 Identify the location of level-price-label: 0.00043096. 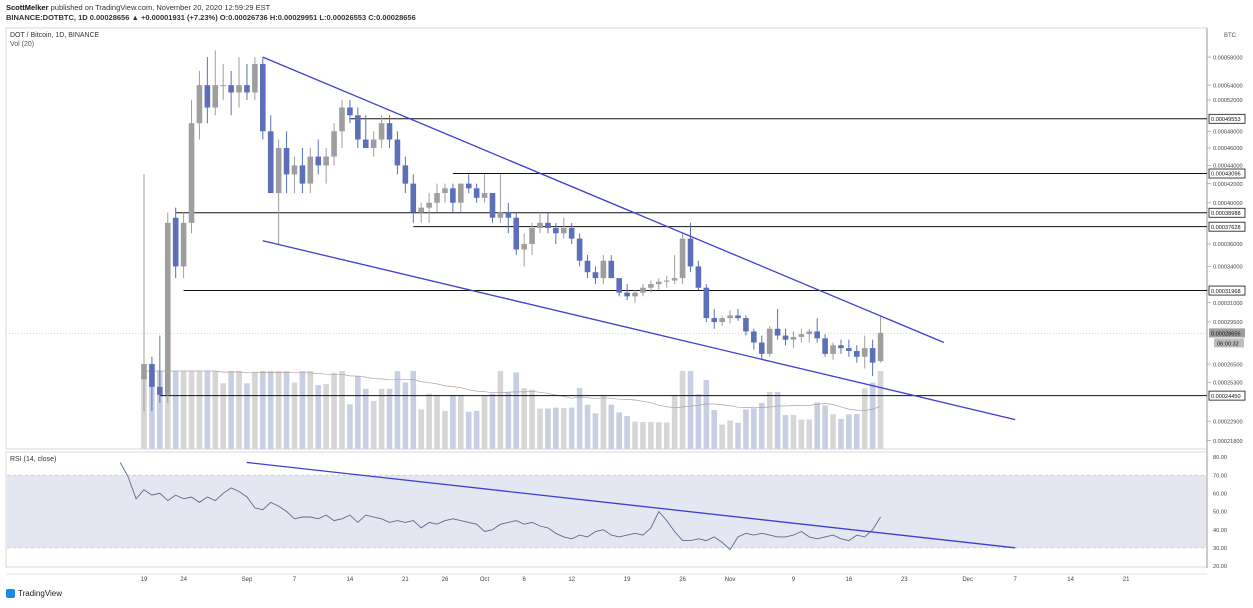
(1226, 175).